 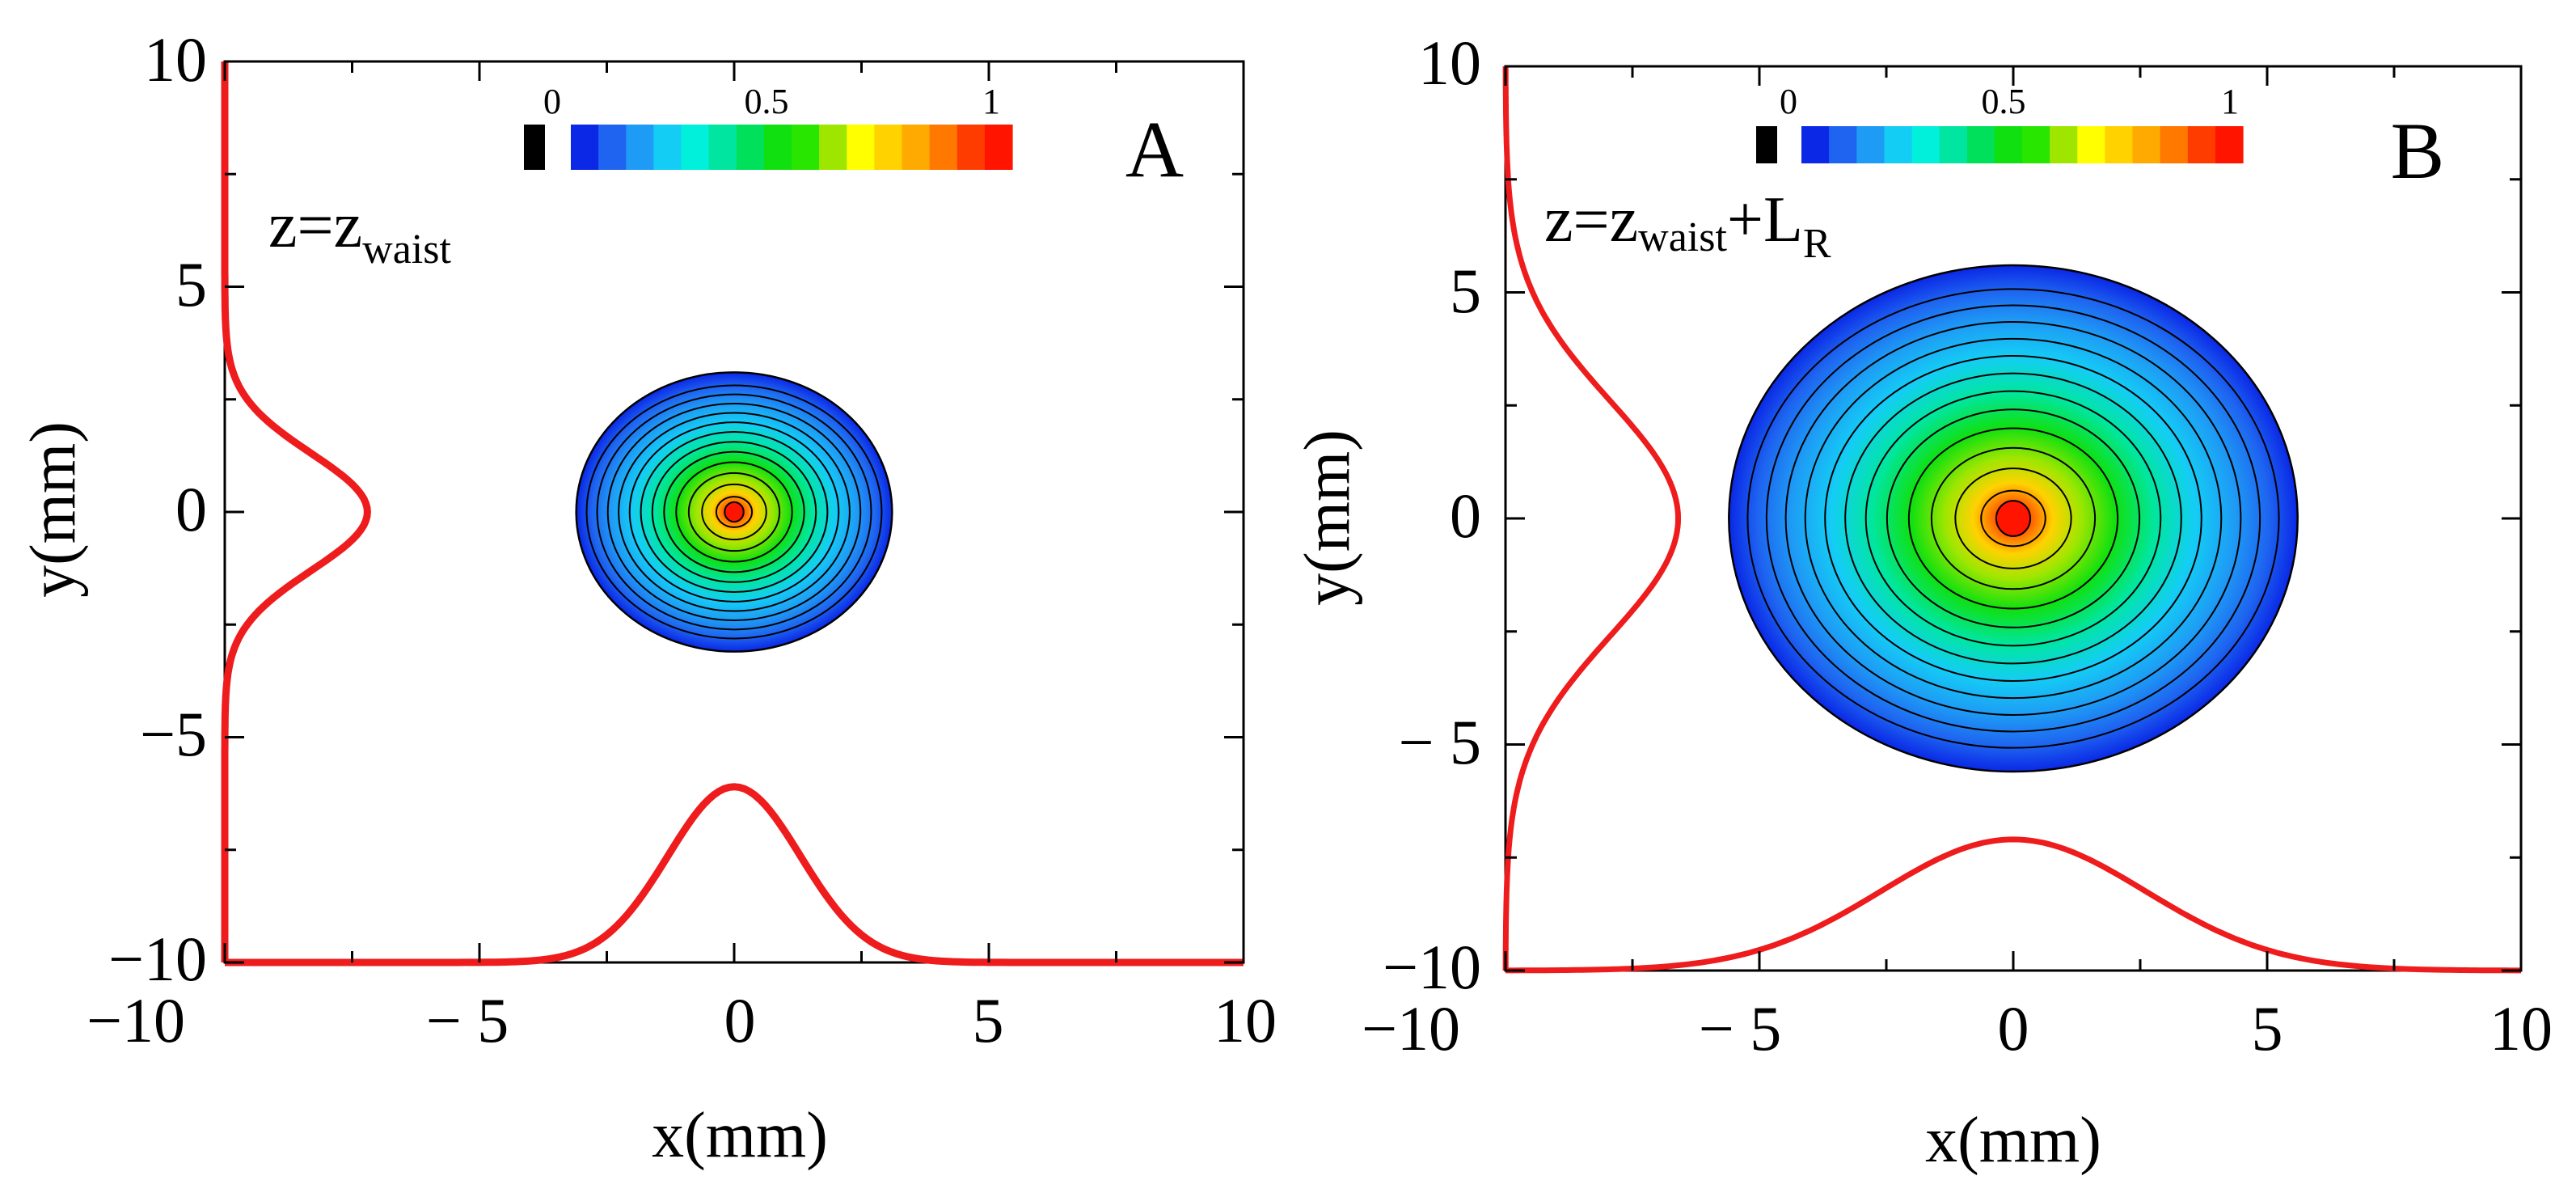 I want to click on y-tick-label: 10, so click(x=175, y=59).